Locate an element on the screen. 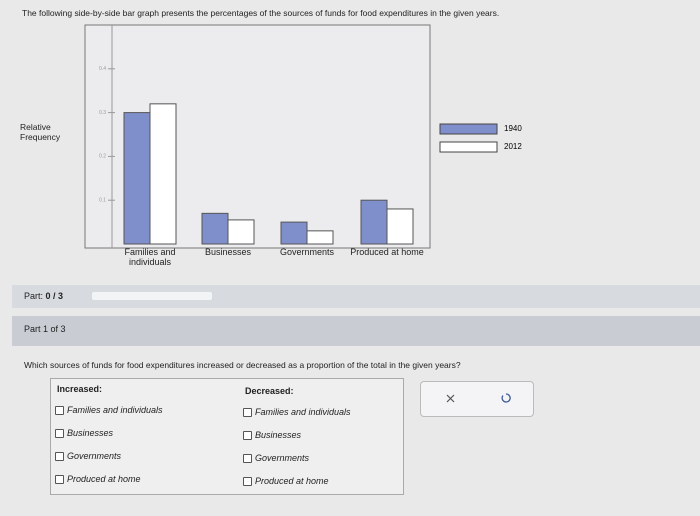  y-tick-label: 0.3 is located at coordinates (102, 113).